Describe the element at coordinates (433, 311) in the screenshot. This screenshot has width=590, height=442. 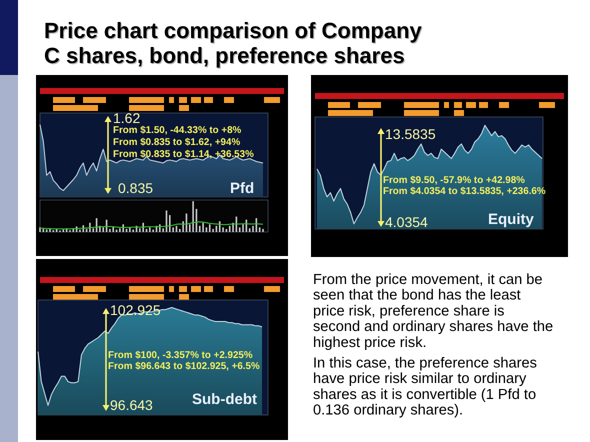
I see `text: From the price movement, it can be seen that the bond has the least price risk, preference share is second and ordinary shares have the highest price risk.` at that location.